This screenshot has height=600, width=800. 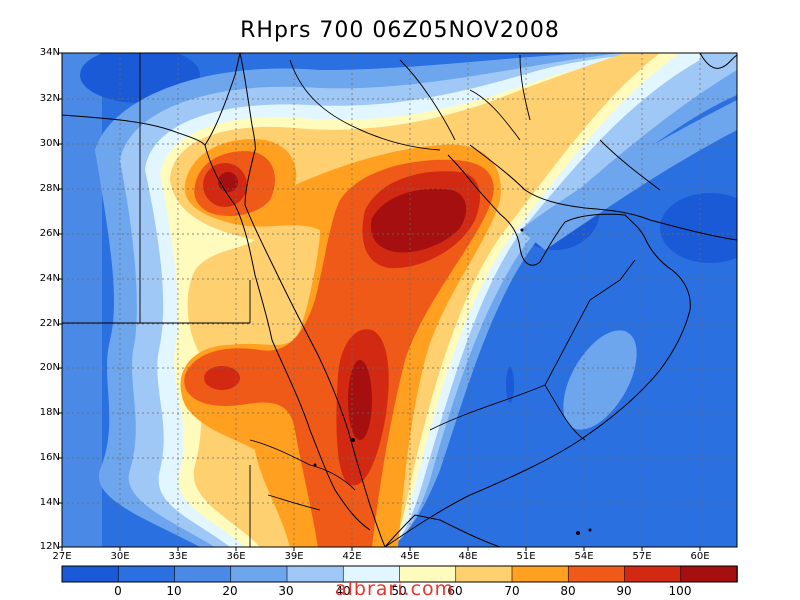 What do you see at coordinates (526, 556) in the screenshot?
I see `lon-label-51e: 51E` at bounding box center [526, 556].